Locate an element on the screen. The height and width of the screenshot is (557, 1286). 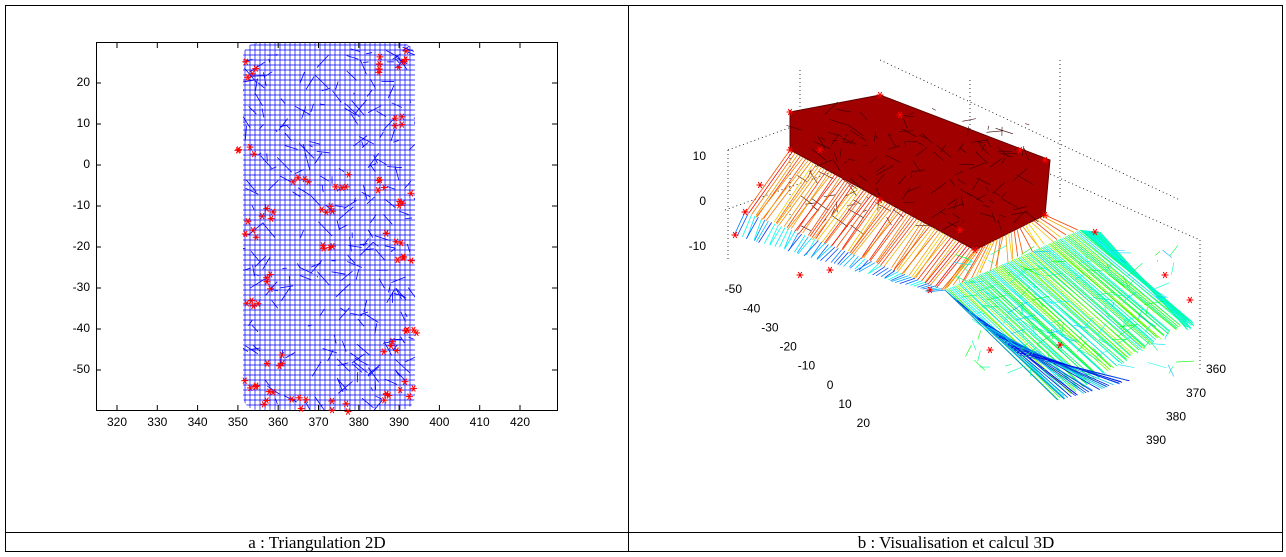
x-tick-label: -10 is located at coordinates (807, 366).